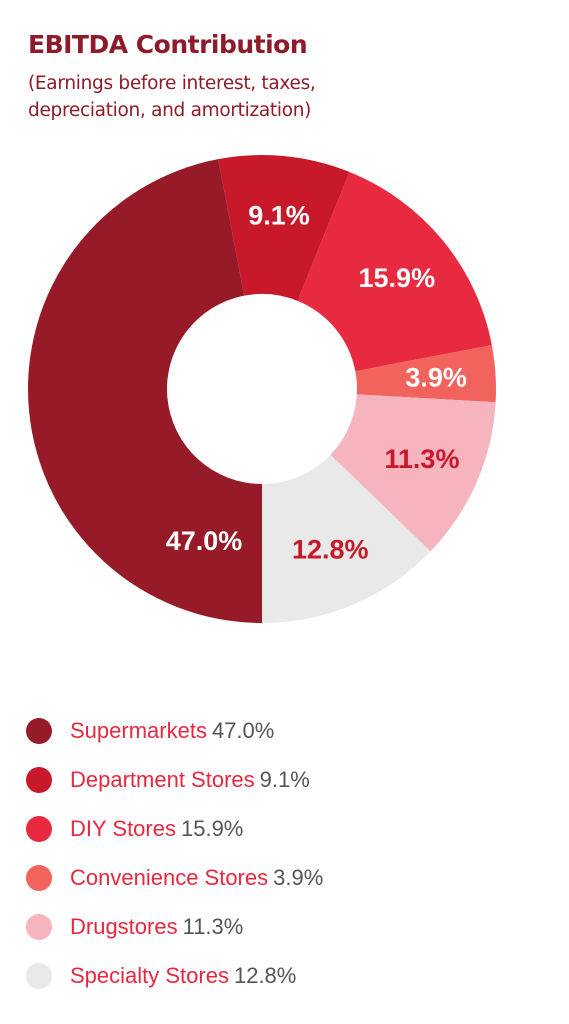  What do you see at coordinates (204, 541) in the screenshot?
I see `slice-label-supermarkets: 47.0%` at bounding box center [204, 541].